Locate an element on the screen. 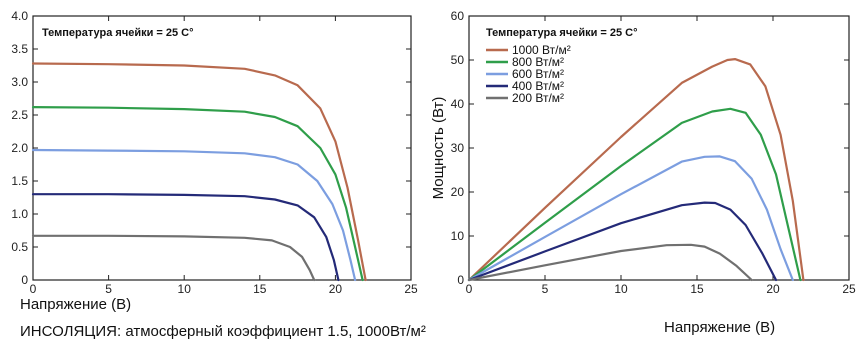 The height and width of the screenshot is (343, 856). y-tick-label: 50 is located at coordinates (458, 60).